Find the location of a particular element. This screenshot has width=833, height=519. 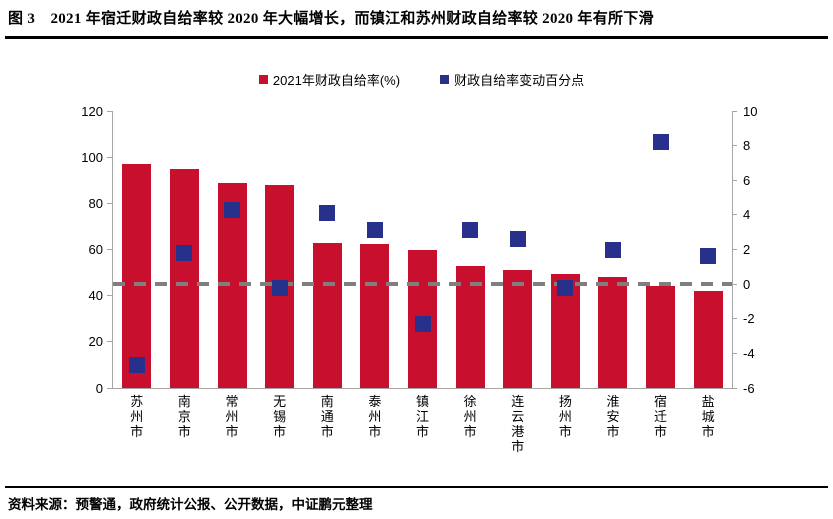

x-axis-label-扬州市: 扬州市 is located at coordinates (565, 416).